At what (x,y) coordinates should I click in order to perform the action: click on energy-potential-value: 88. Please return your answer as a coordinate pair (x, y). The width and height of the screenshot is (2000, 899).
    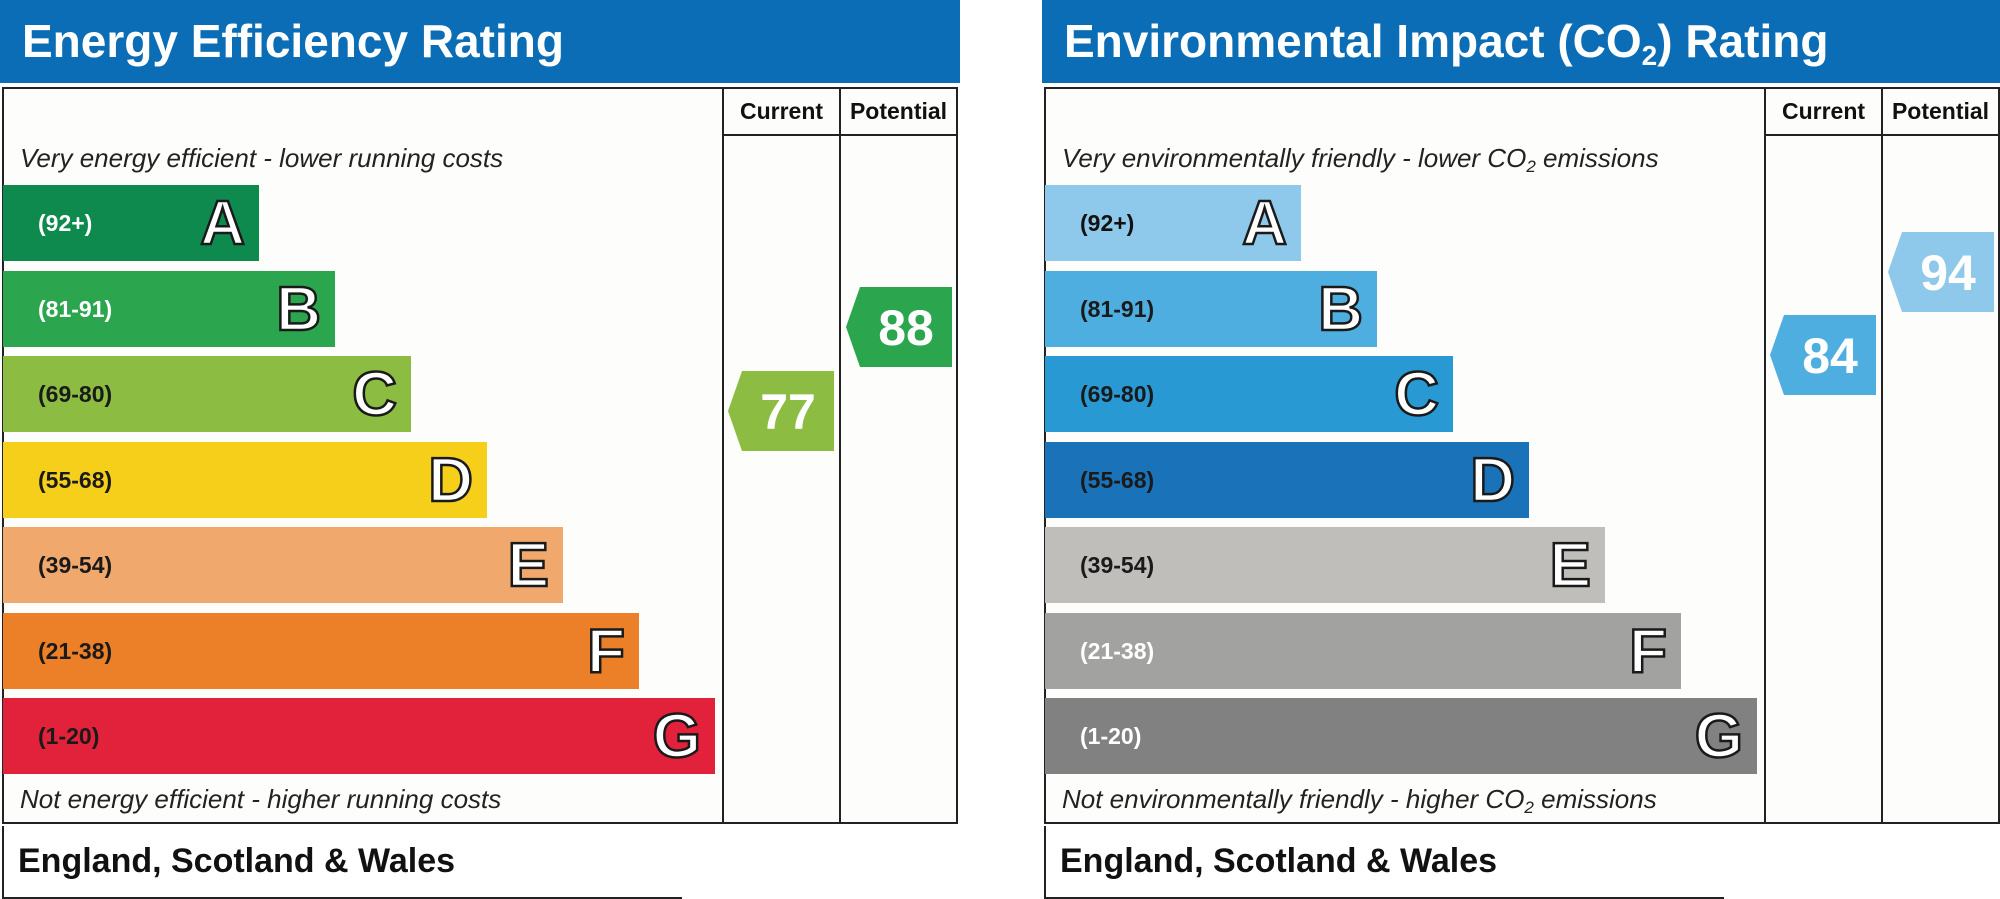
    Looking at the image, I should click on (906, 328).